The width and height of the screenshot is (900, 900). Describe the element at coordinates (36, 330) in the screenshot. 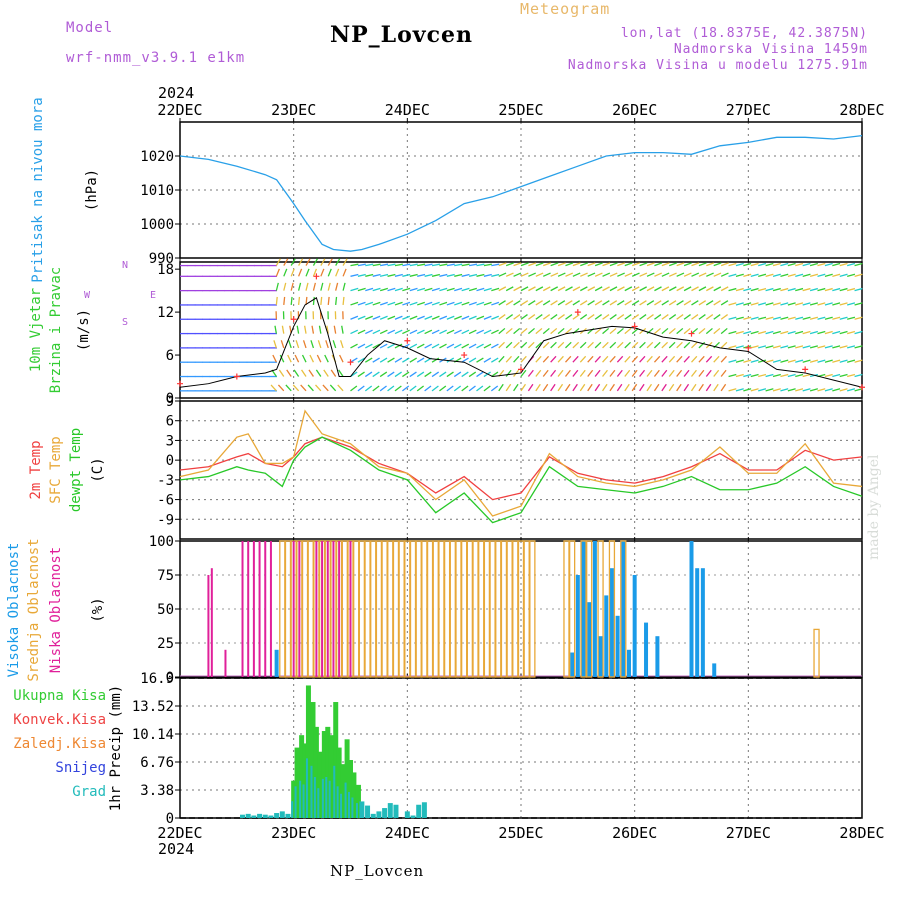

I see `wind-ylabel-1: 10m Vjetar` at that location.